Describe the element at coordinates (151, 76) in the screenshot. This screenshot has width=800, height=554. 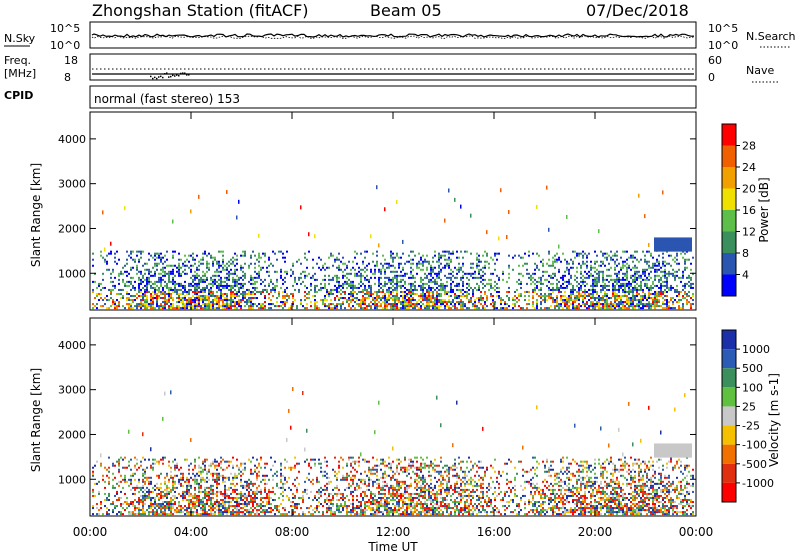
I see `freq-dot` at that location.